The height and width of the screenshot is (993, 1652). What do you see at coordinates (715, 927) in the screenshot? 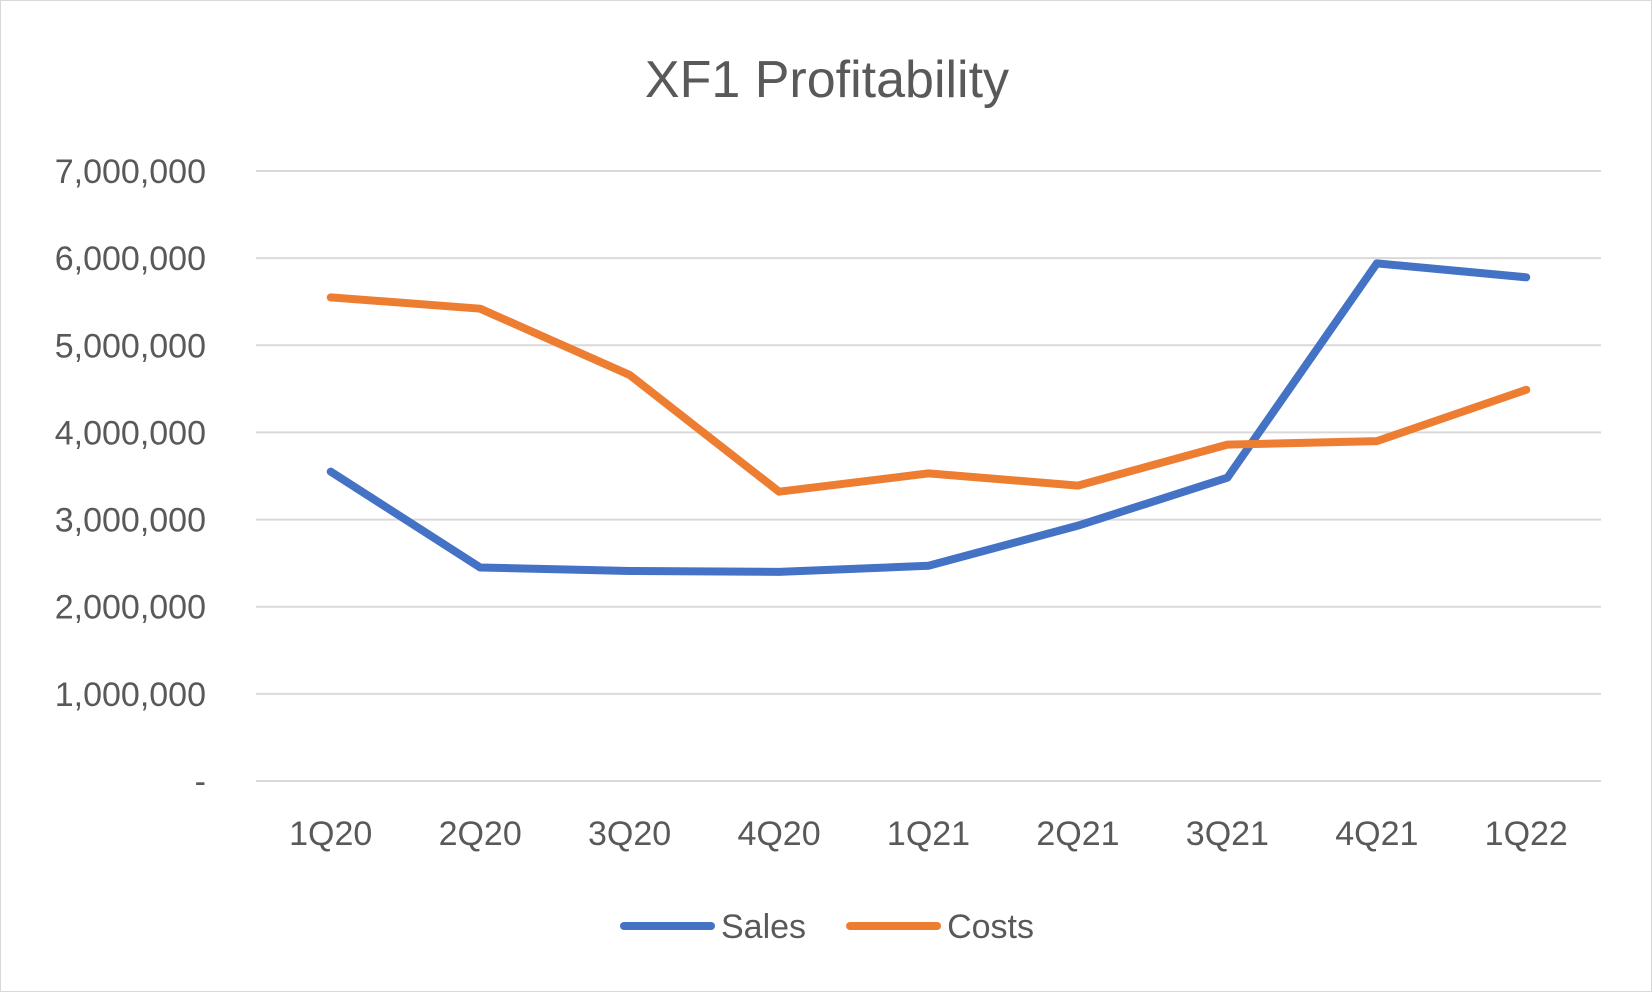
I see `legend-item-sales: Sales` at bounding box center [715, 927].